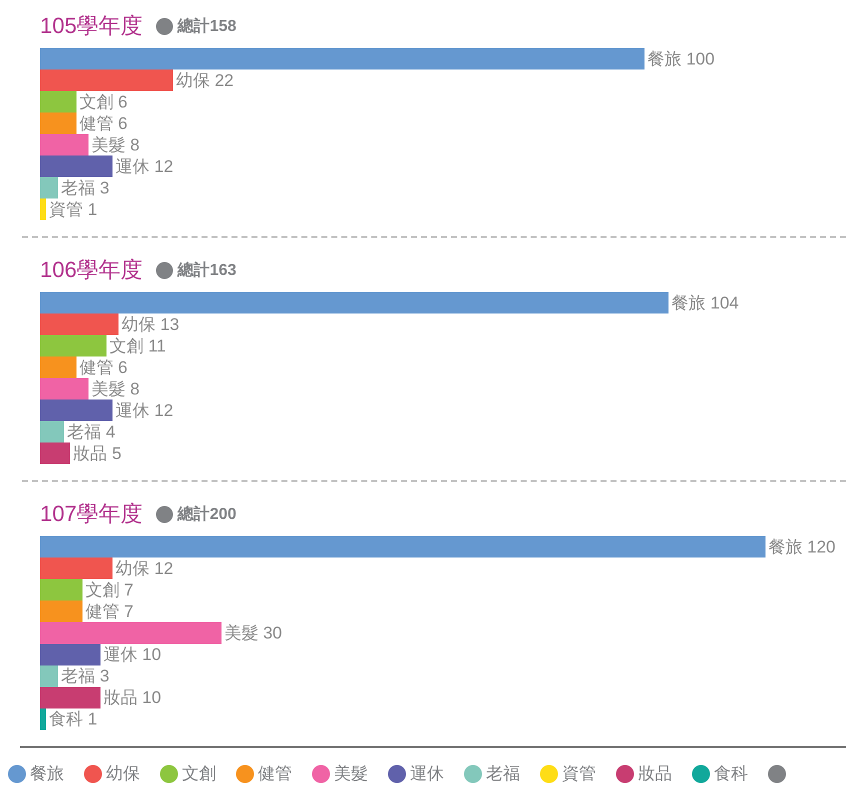 This screenshot has height=792, width=846. What do you see at coordinates (132, 698) in the screenshot?
I see `data-label: 妝品 10` at bounding box center [132, 698].